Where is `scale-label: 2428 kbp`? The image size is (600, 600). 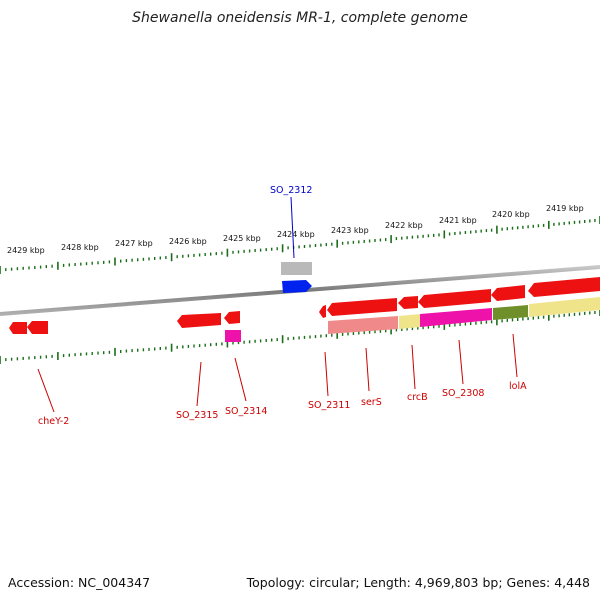 scale-label: 2428 kbp is located at coordinates (80, 247).